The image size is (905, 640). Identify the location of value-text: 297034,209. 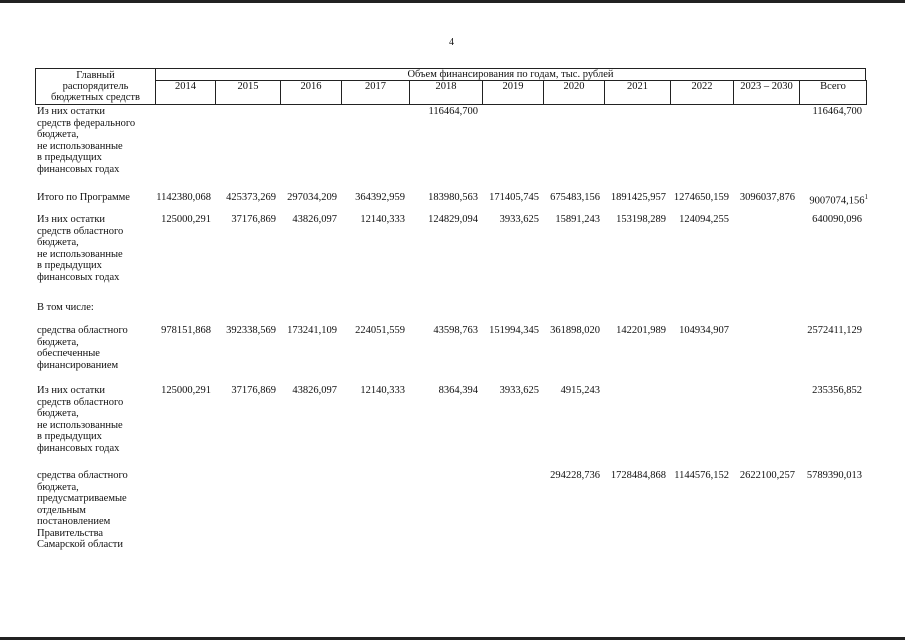
(312, 197).